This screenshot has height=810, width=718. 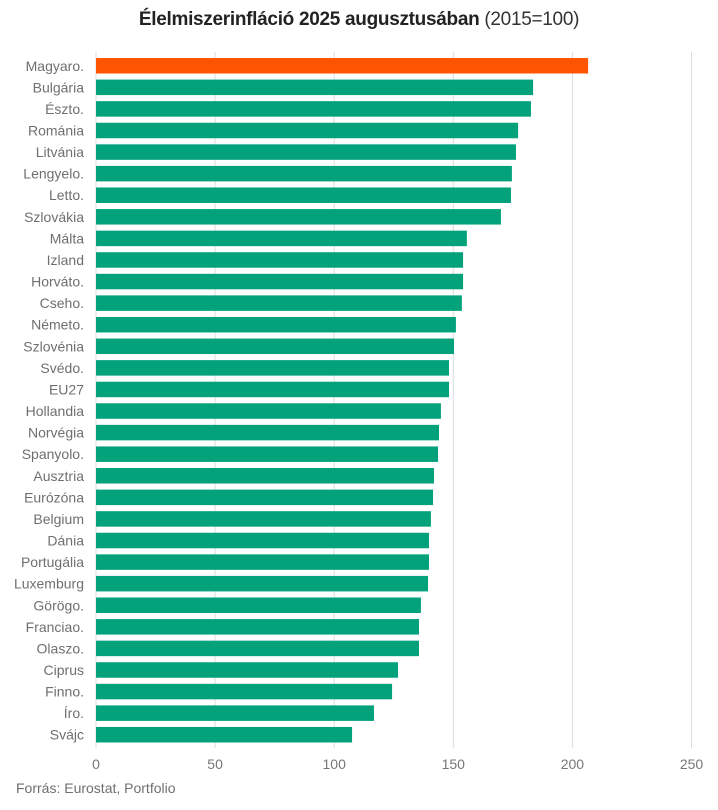 I want to click on category-label: Litvánia, so click(x=60, y=152).